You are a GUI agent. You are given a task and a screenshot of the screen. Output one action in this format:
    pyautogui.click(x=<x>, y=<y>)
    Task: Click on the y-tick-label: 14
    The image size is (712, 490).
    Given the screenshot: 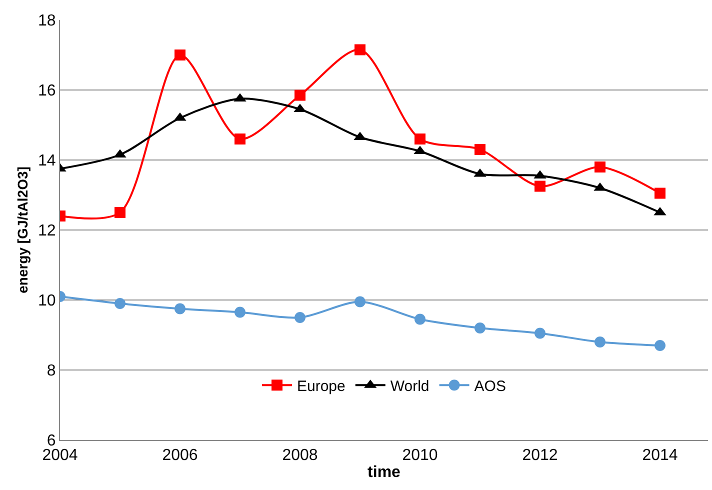 What is the action you would take?
    pyautogui.click(x=47, y=161)
    